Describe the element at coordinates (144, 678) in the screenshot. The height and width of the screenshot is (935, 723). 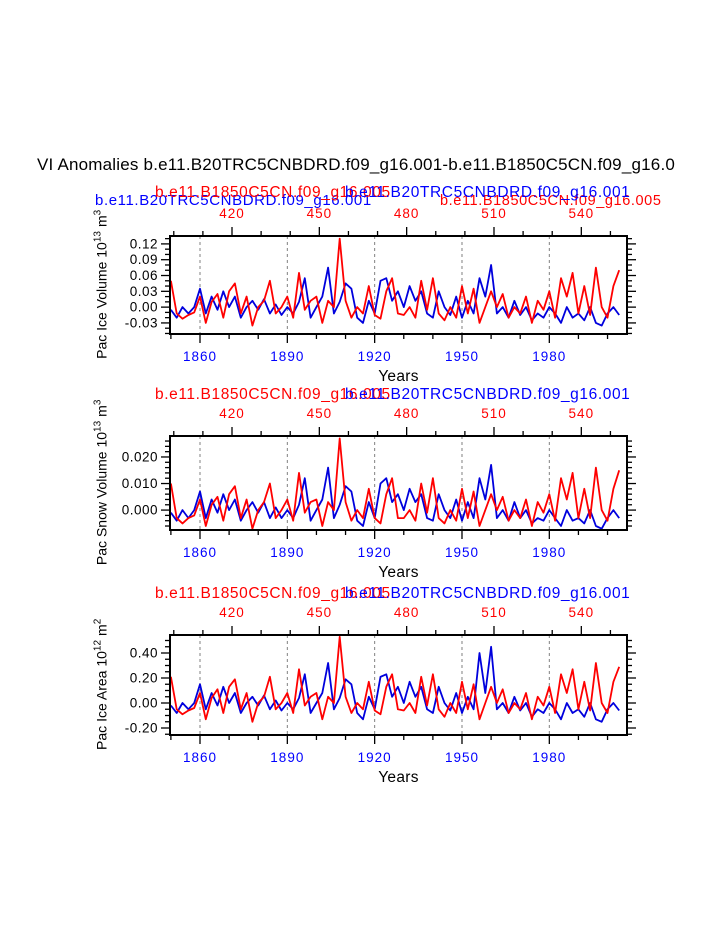
I see `y-tick-label: 0.20` at that location.